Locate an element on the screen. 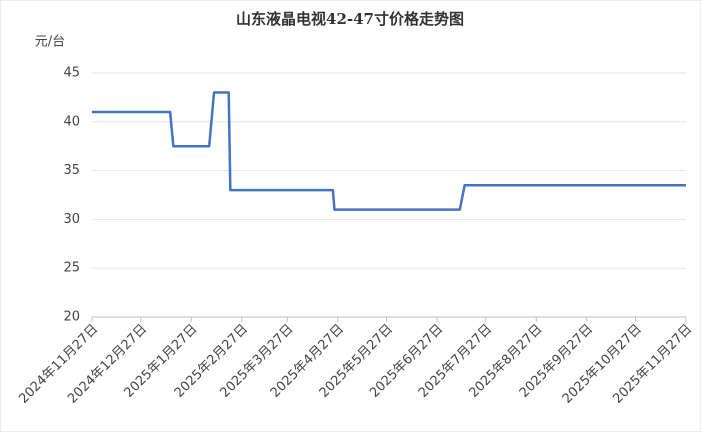 The height and width of the screenshot is (432, 701). y-axis-label: 元/台 is located at coordinates (50, 42).